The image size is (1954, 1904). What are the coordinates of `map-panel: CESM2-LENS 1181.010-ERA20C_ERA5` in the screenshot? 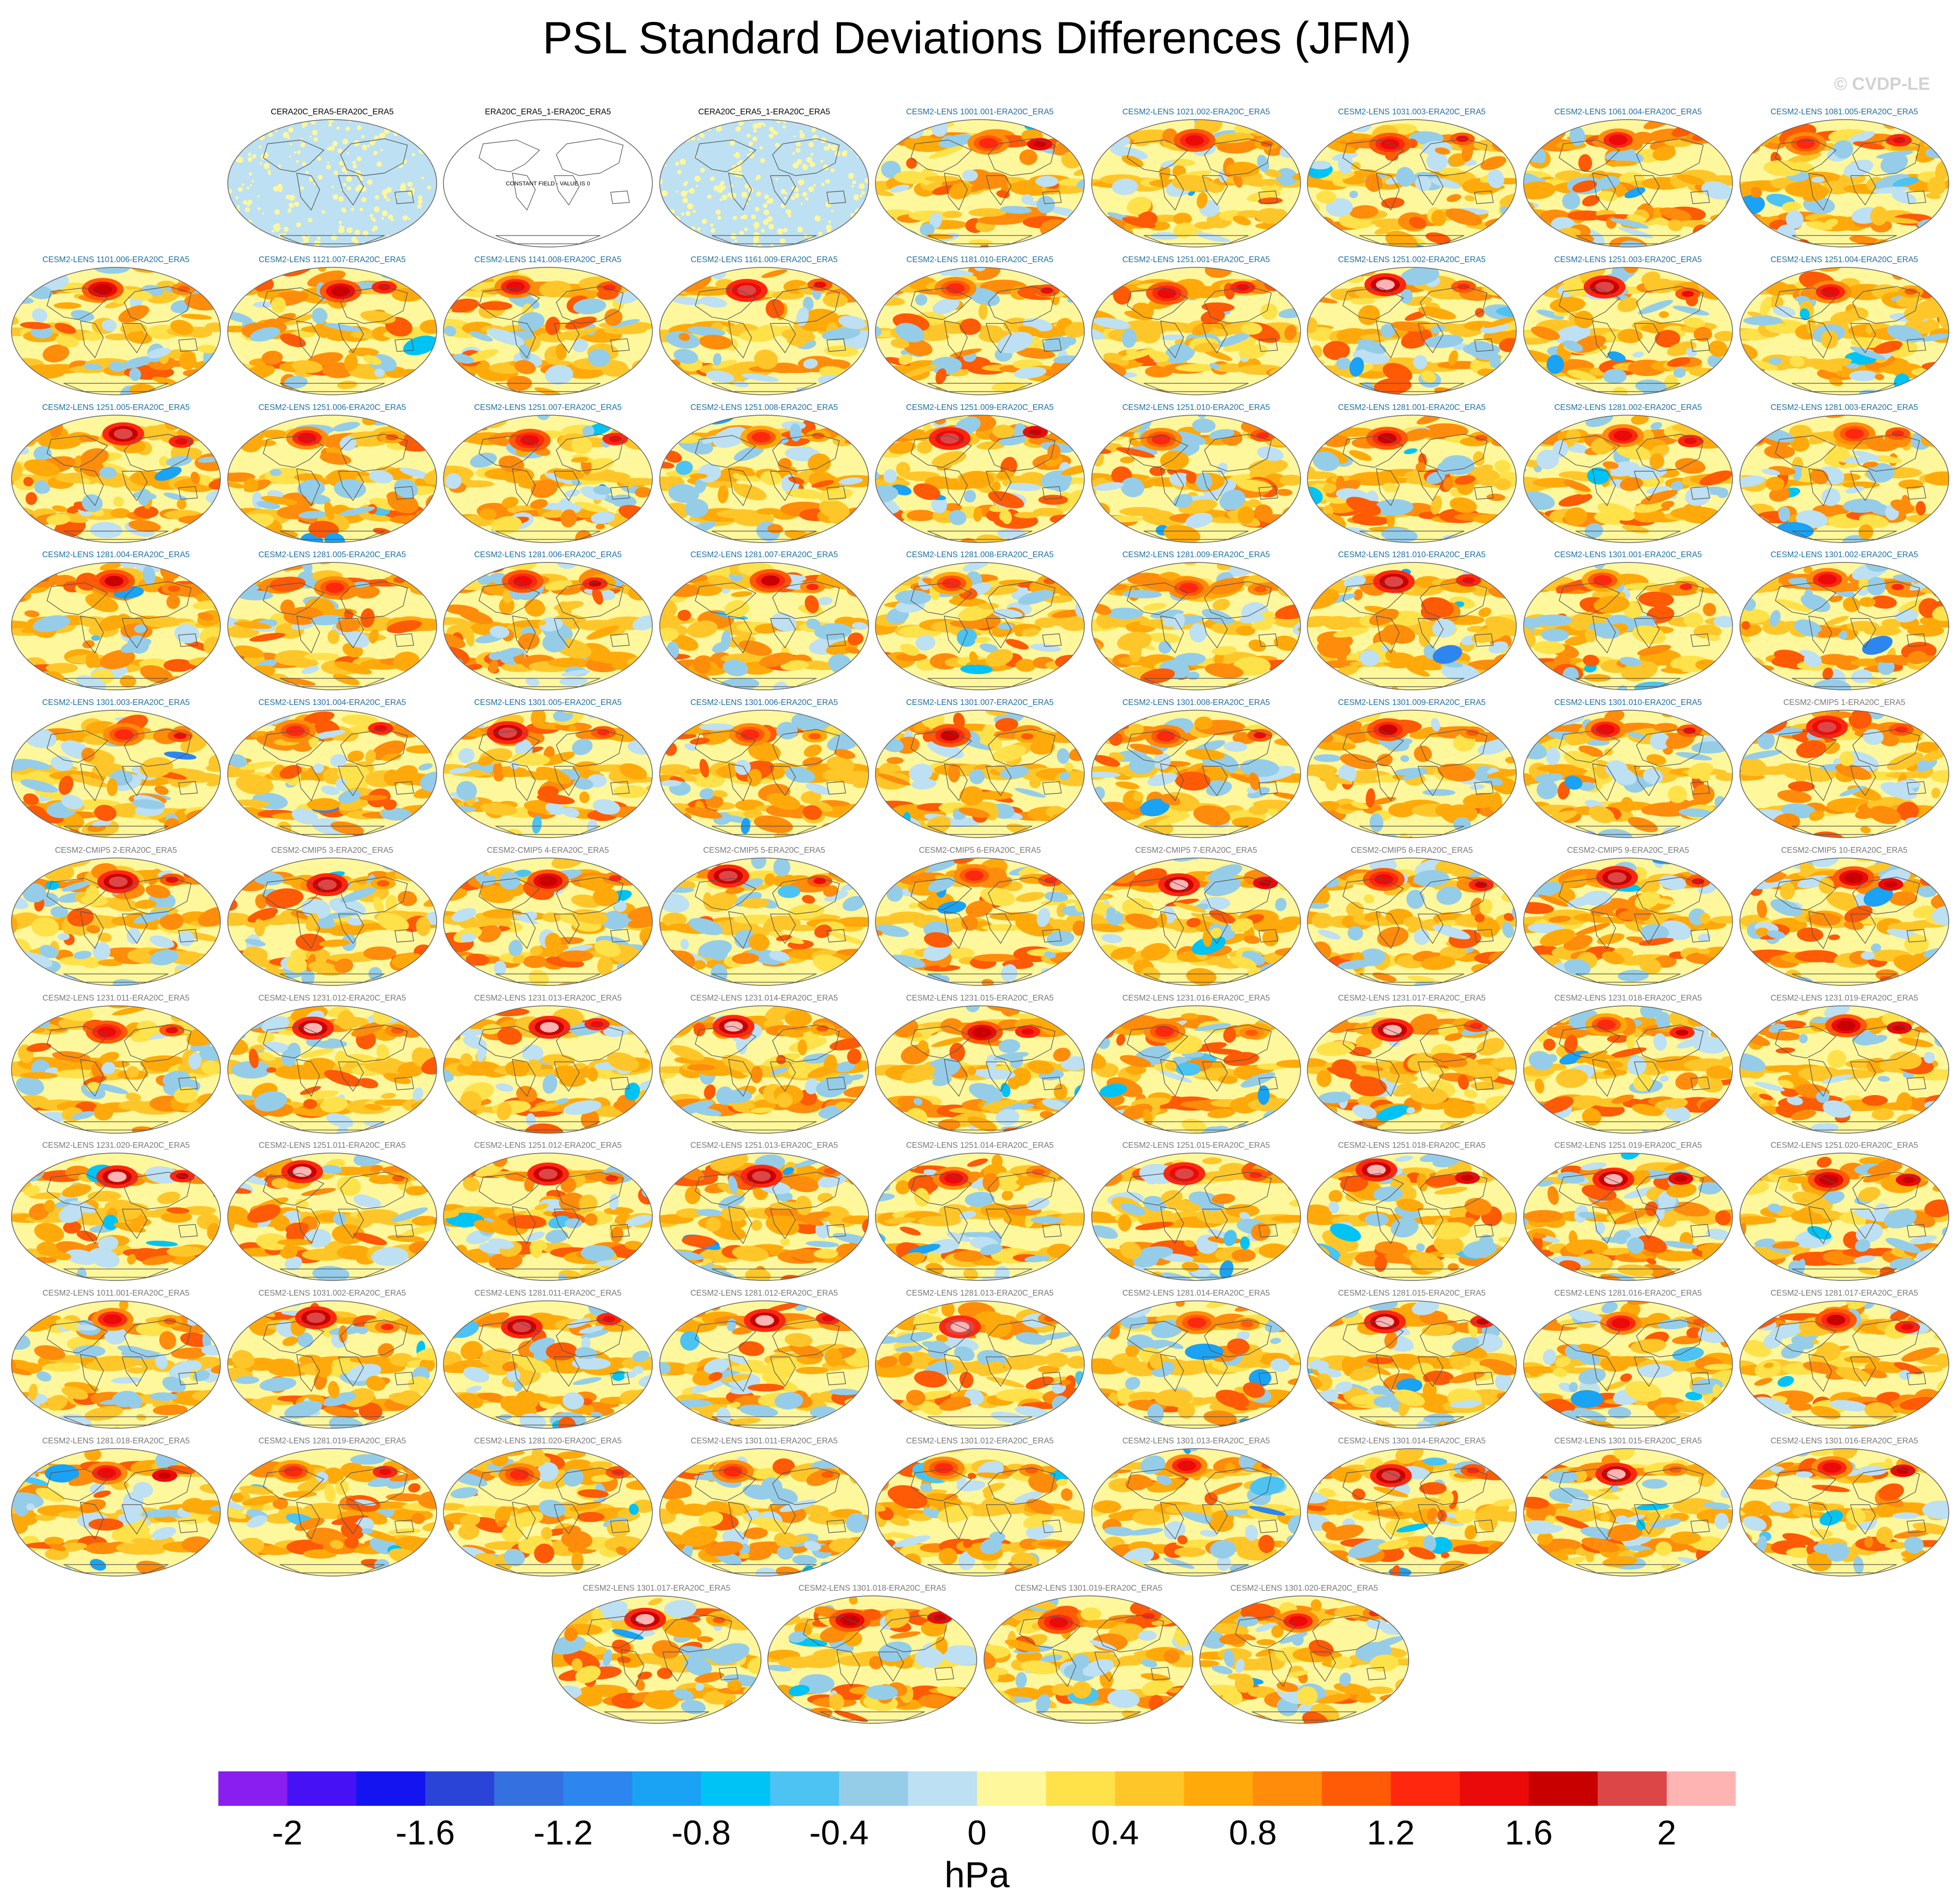 It's located at (979, 327).